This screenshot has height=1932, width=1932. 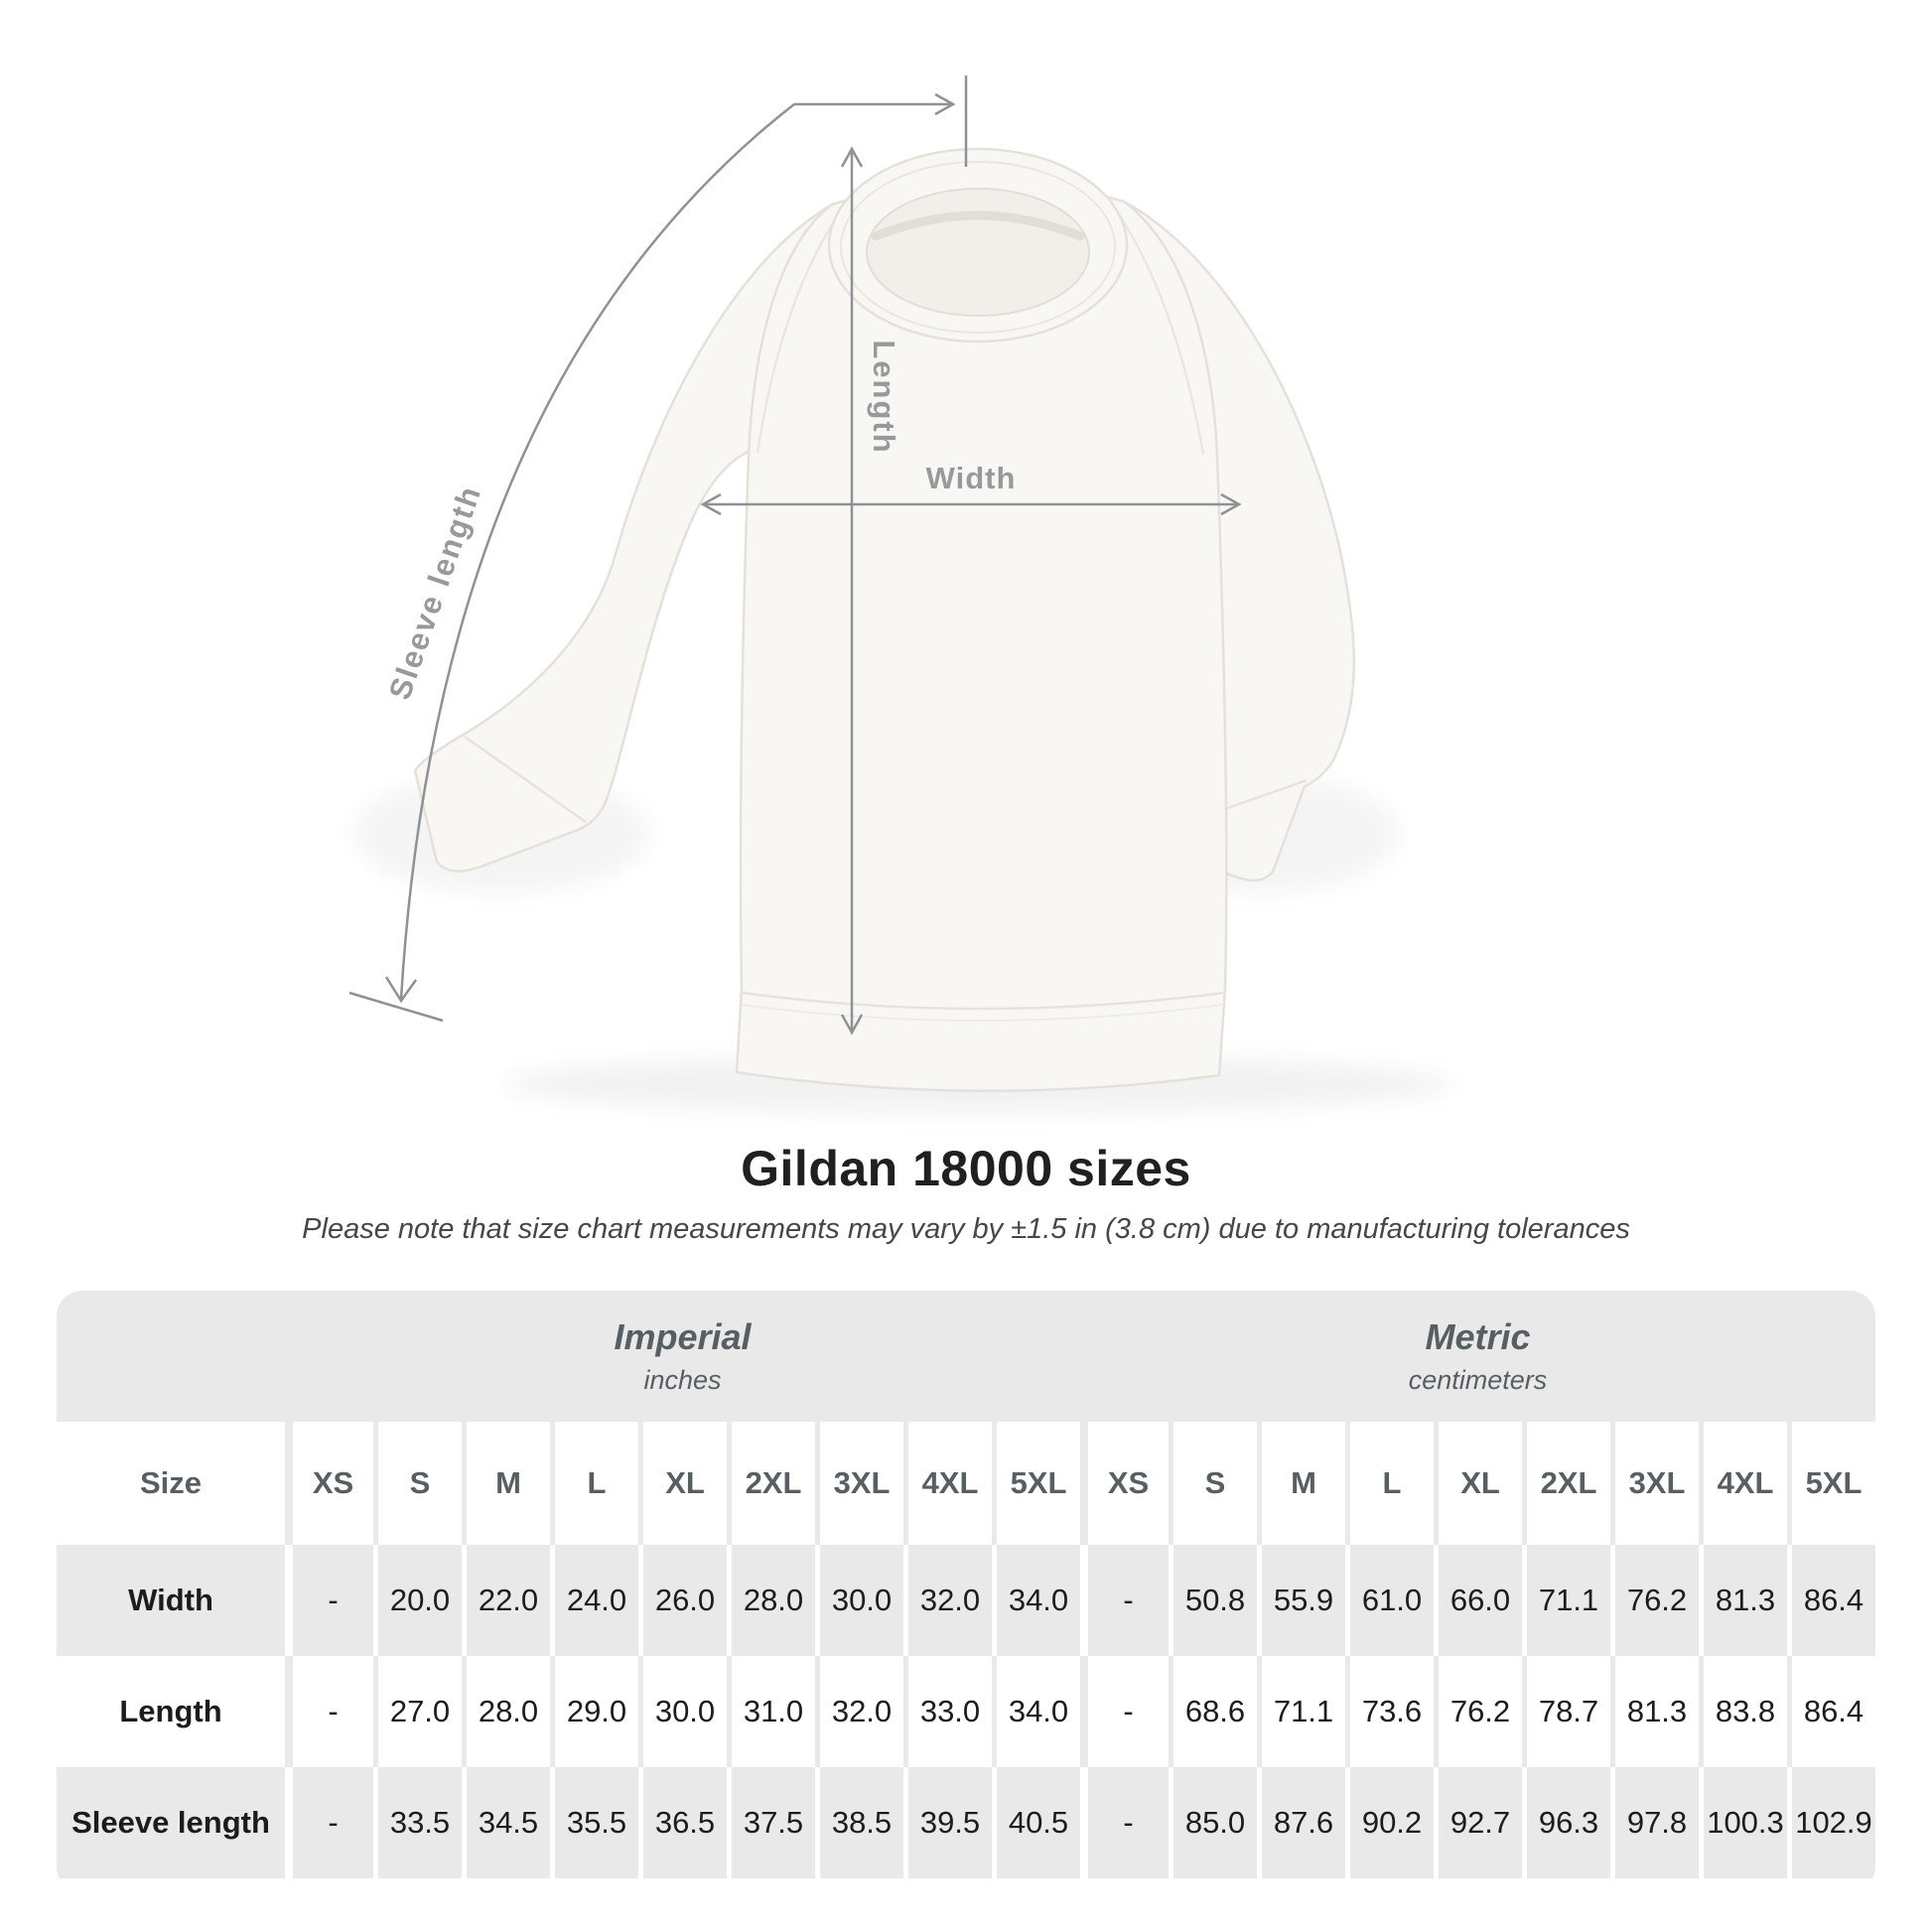 I want to click on measurement-value-cell: 92.7, so click(x=1478, y=1823).